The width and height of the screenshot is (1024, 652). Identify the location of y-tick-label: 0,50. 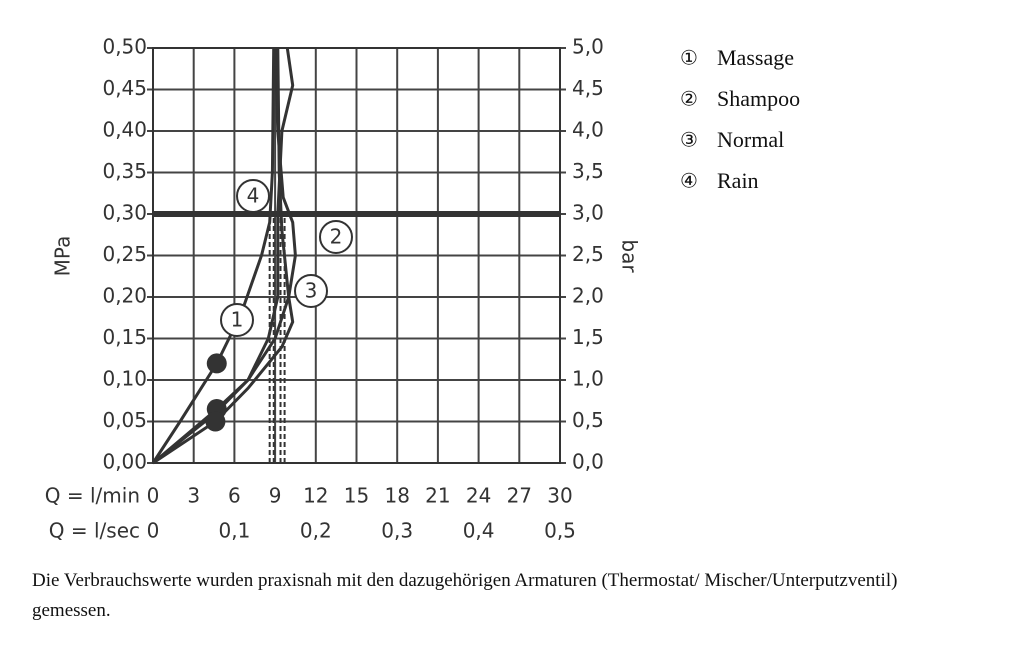
(124, 47).